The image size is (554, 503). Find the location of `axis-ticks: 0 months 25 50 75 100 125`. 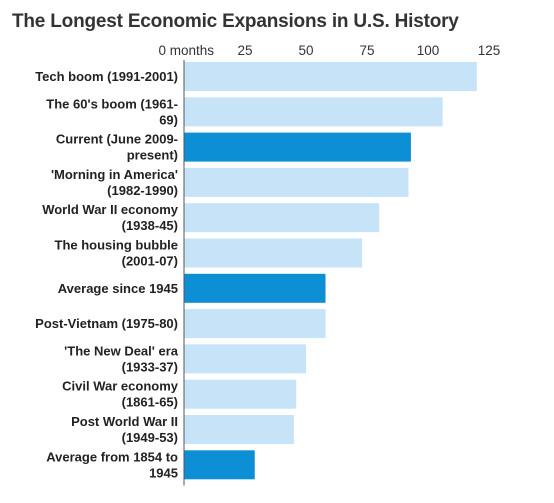

axis-ticks: 0 months 25 50 75 100 125 is located at coordinates (329, 50).